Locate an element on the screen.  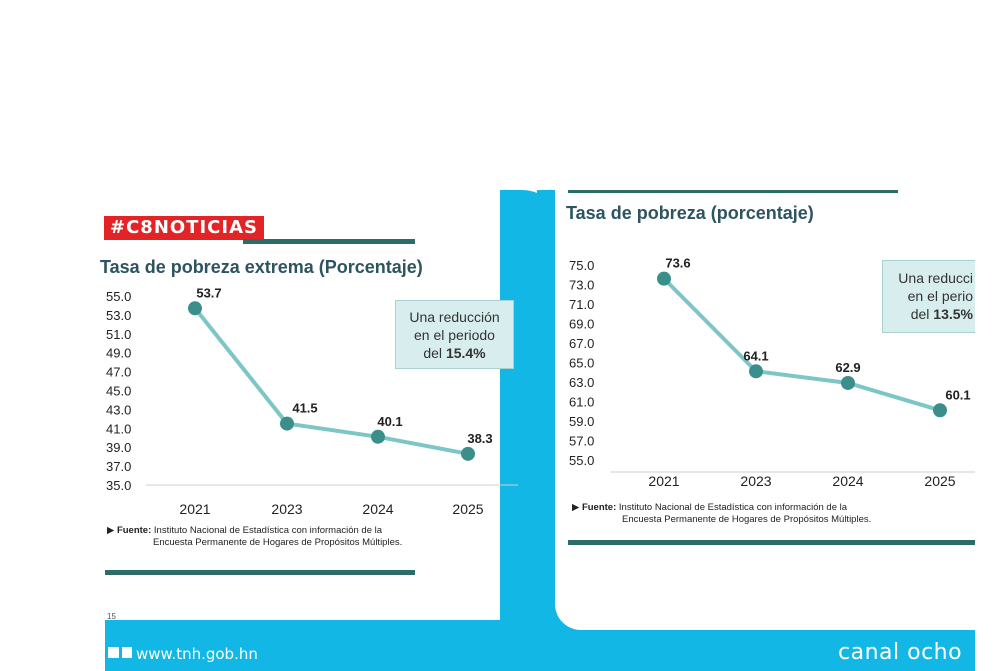
left-ytick-label: 39.0 is located at coordinates (118, 447).